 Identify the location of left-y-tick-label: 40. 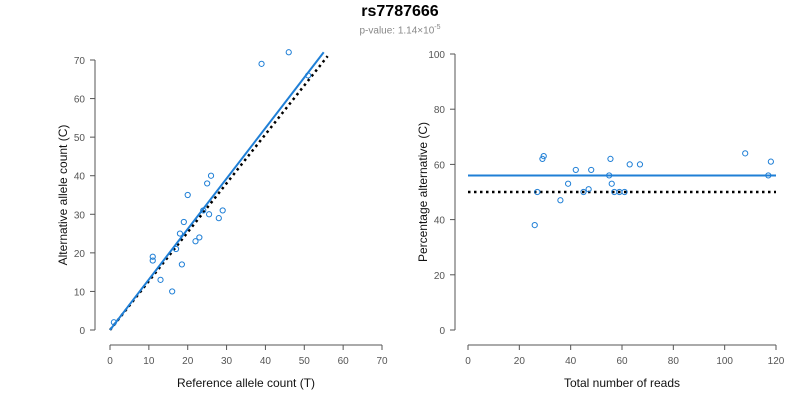
(80, 177).